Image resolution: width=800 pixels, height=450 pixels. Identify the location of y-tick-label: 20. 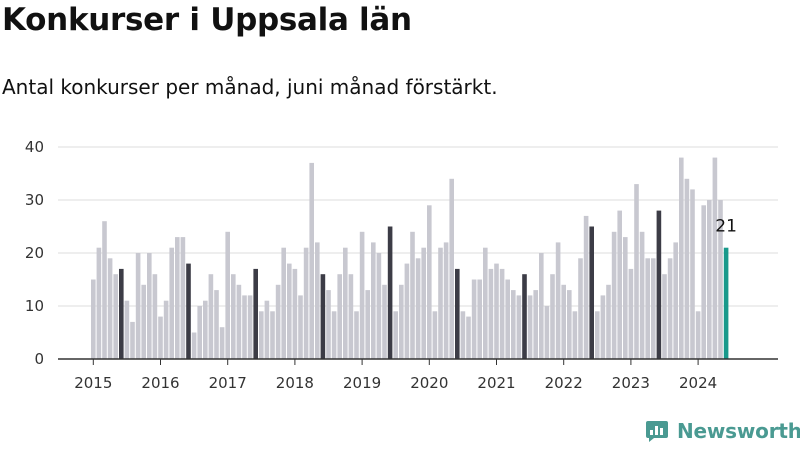
(34, 253).